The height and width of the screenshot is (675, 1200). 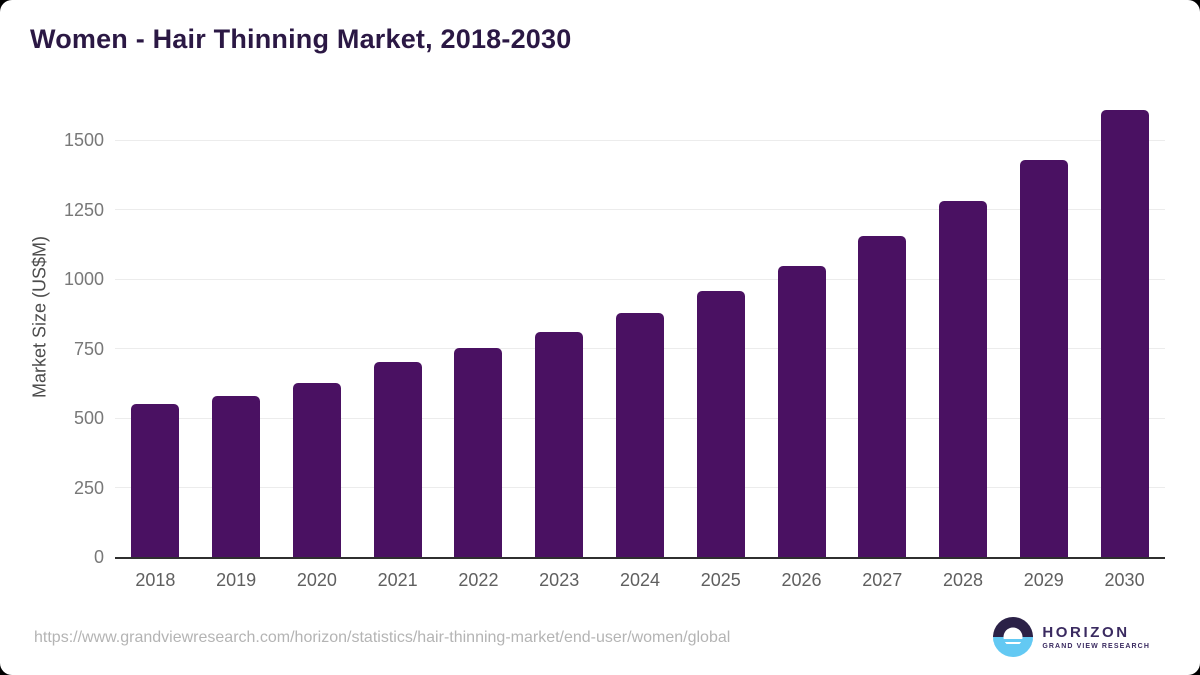 What do you see at coordinates (1043, 358) in the screenshot?
I see `bar-2029` at bounding box center [1043, 358].